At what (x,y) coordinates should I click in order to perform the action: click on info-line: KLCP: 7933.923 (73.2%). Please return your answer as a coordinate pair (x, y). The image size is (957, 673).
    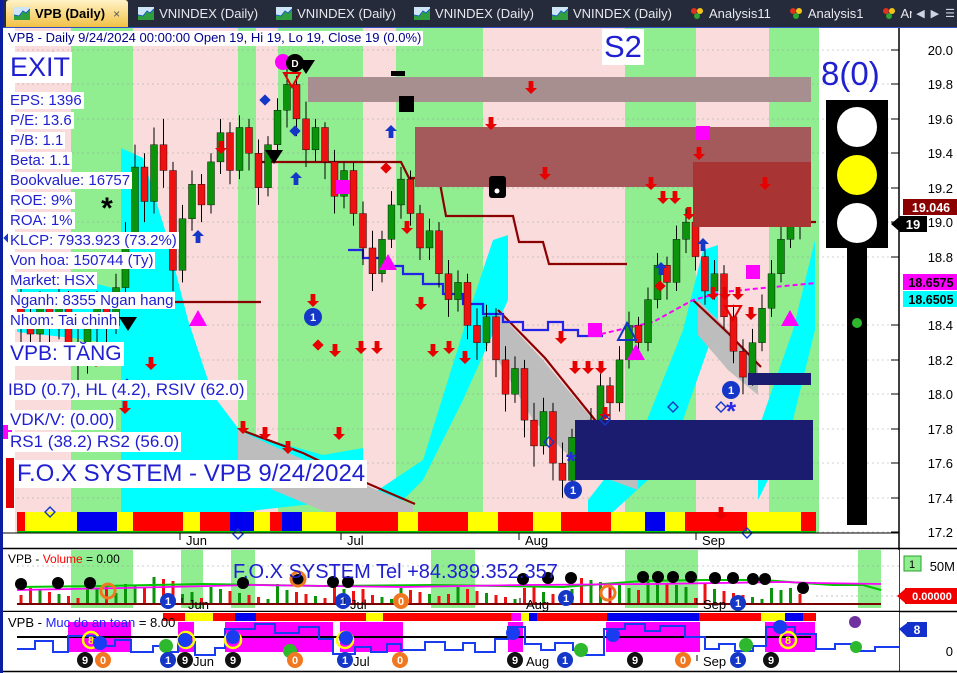
    Looking at the image, I should click on (93, 240).